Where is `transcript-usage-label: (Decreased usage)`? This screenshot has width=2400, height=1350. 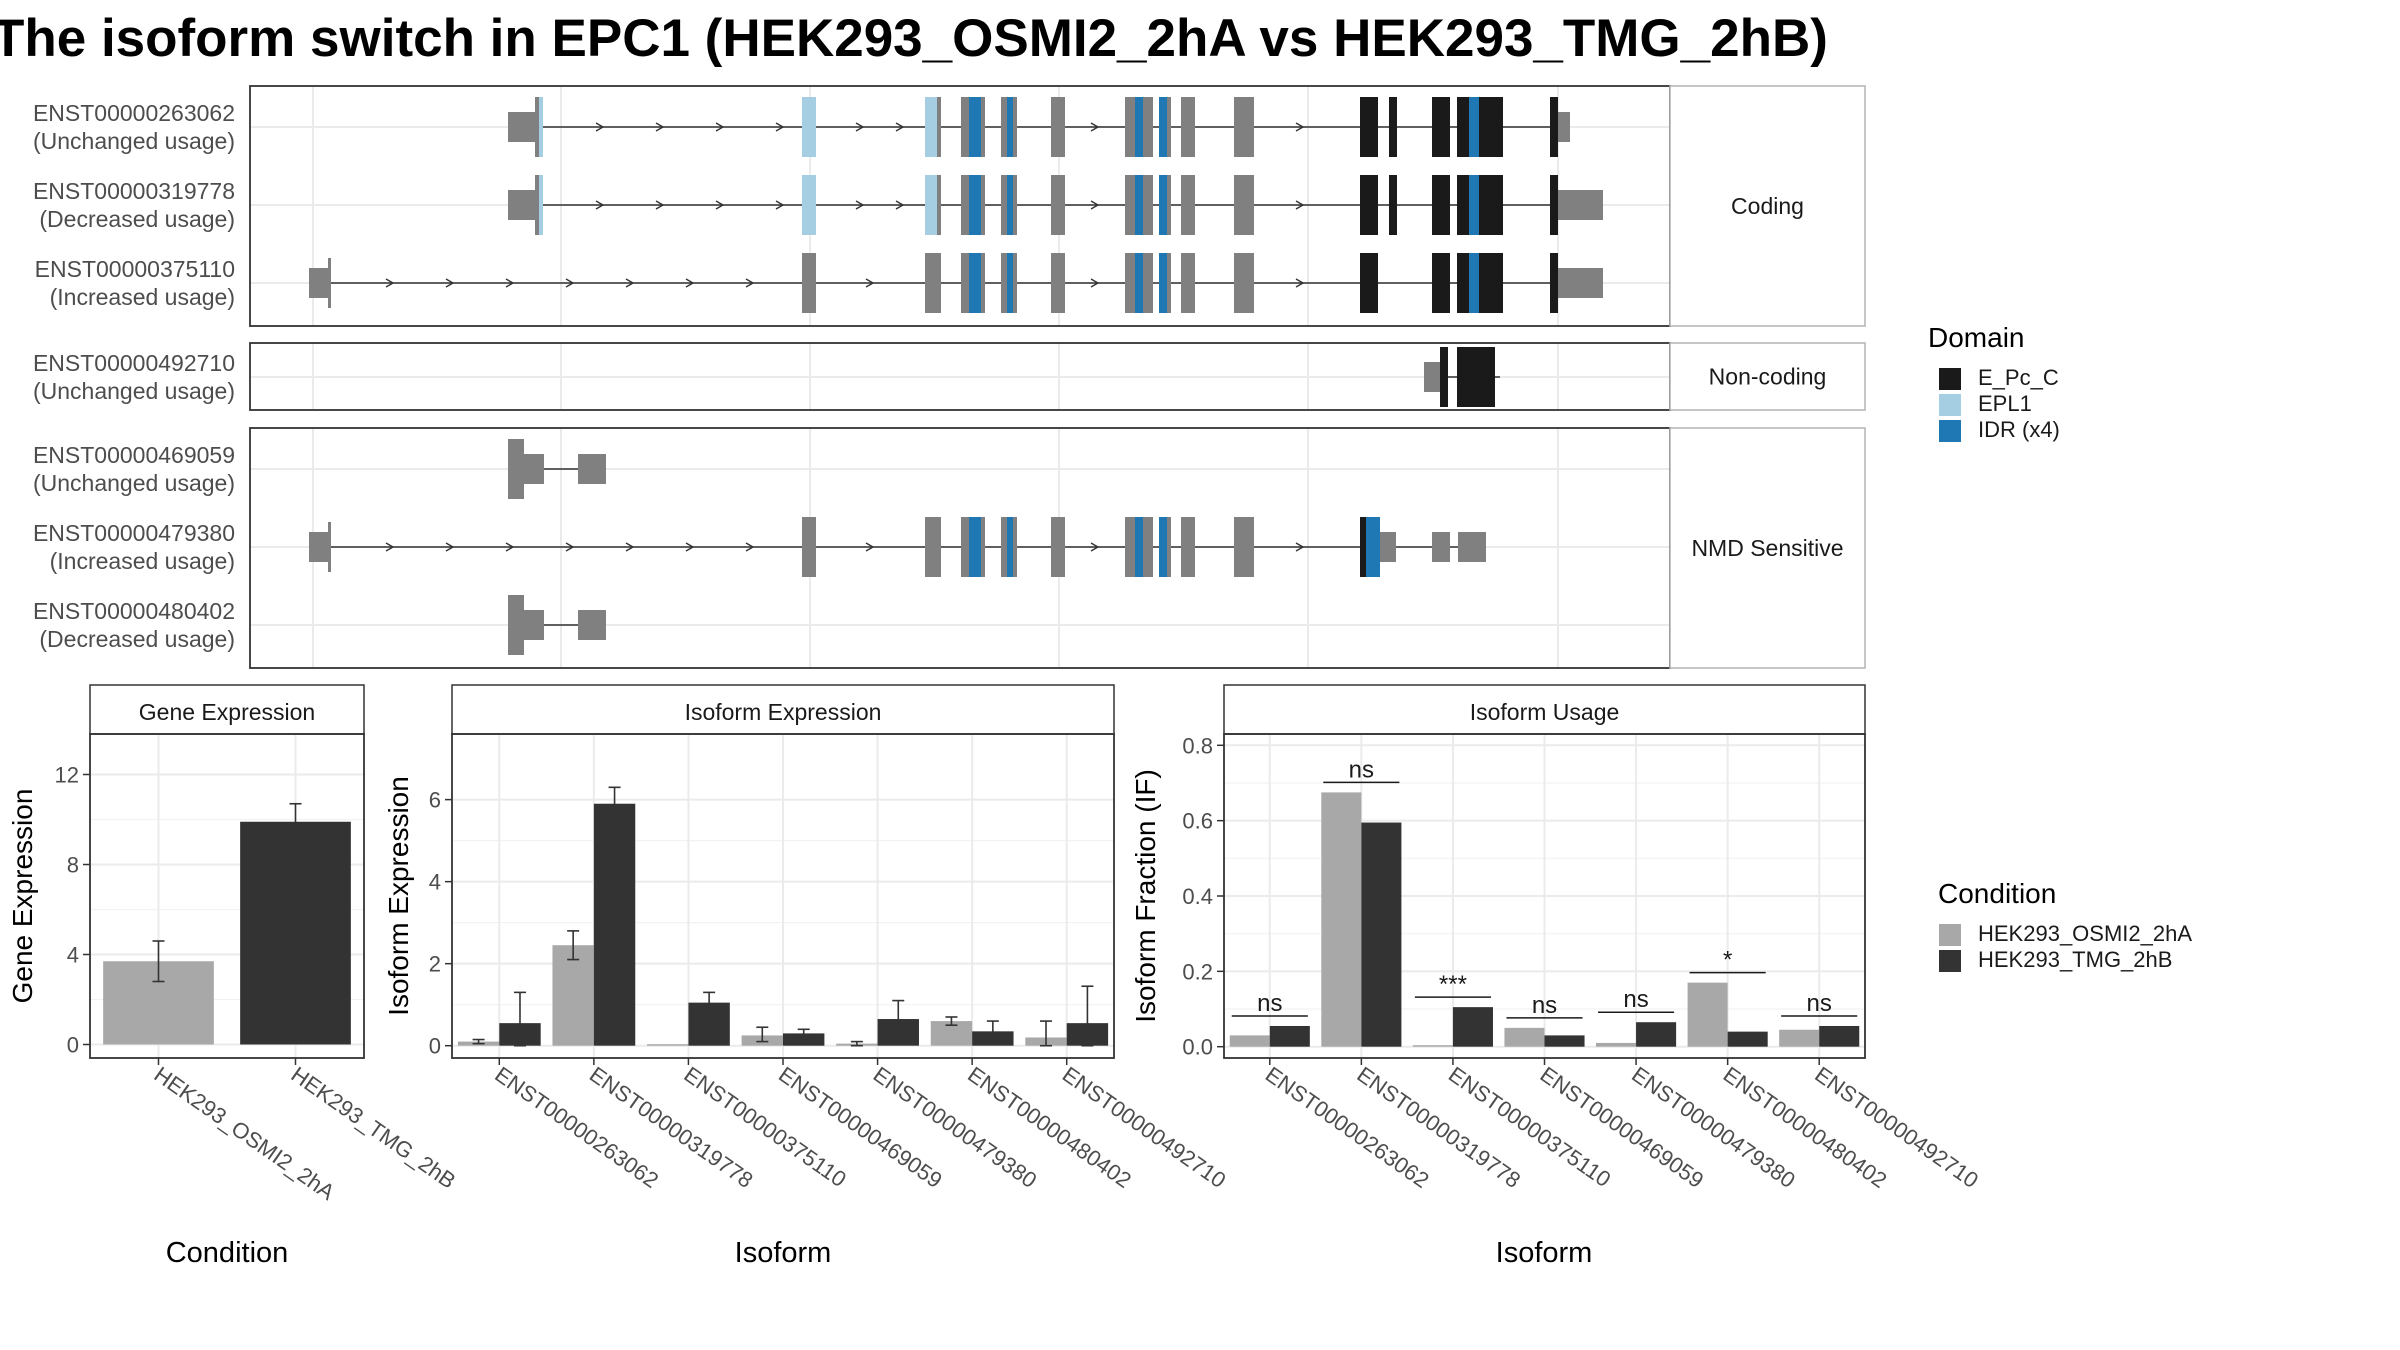
transcript-usage-label: (Decreased usage) is located at coordinates (137, 219).